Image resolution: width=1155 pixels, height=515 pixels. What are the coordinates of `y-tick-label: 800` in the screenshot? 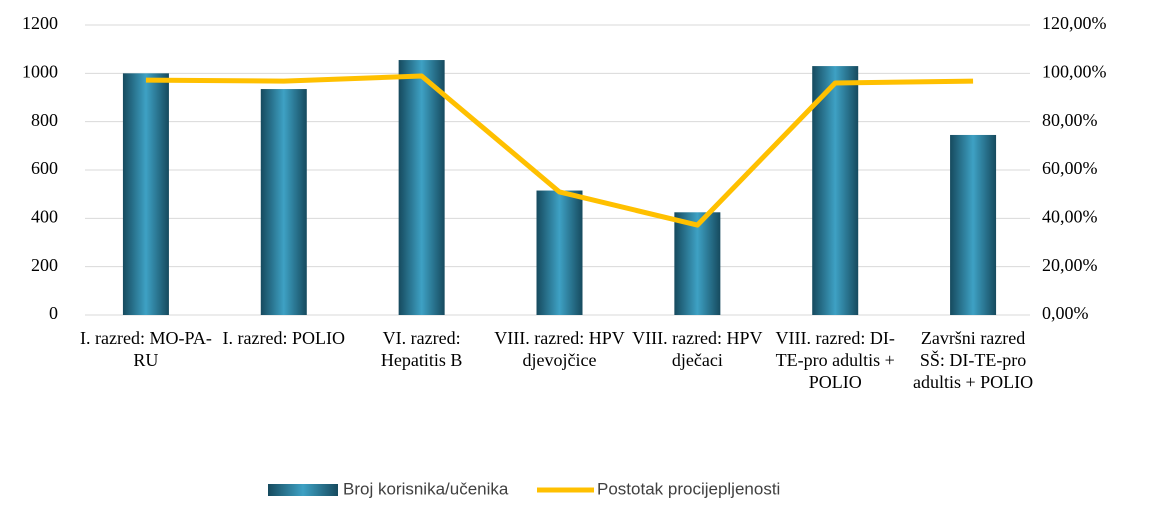 It's located at (44, 120).